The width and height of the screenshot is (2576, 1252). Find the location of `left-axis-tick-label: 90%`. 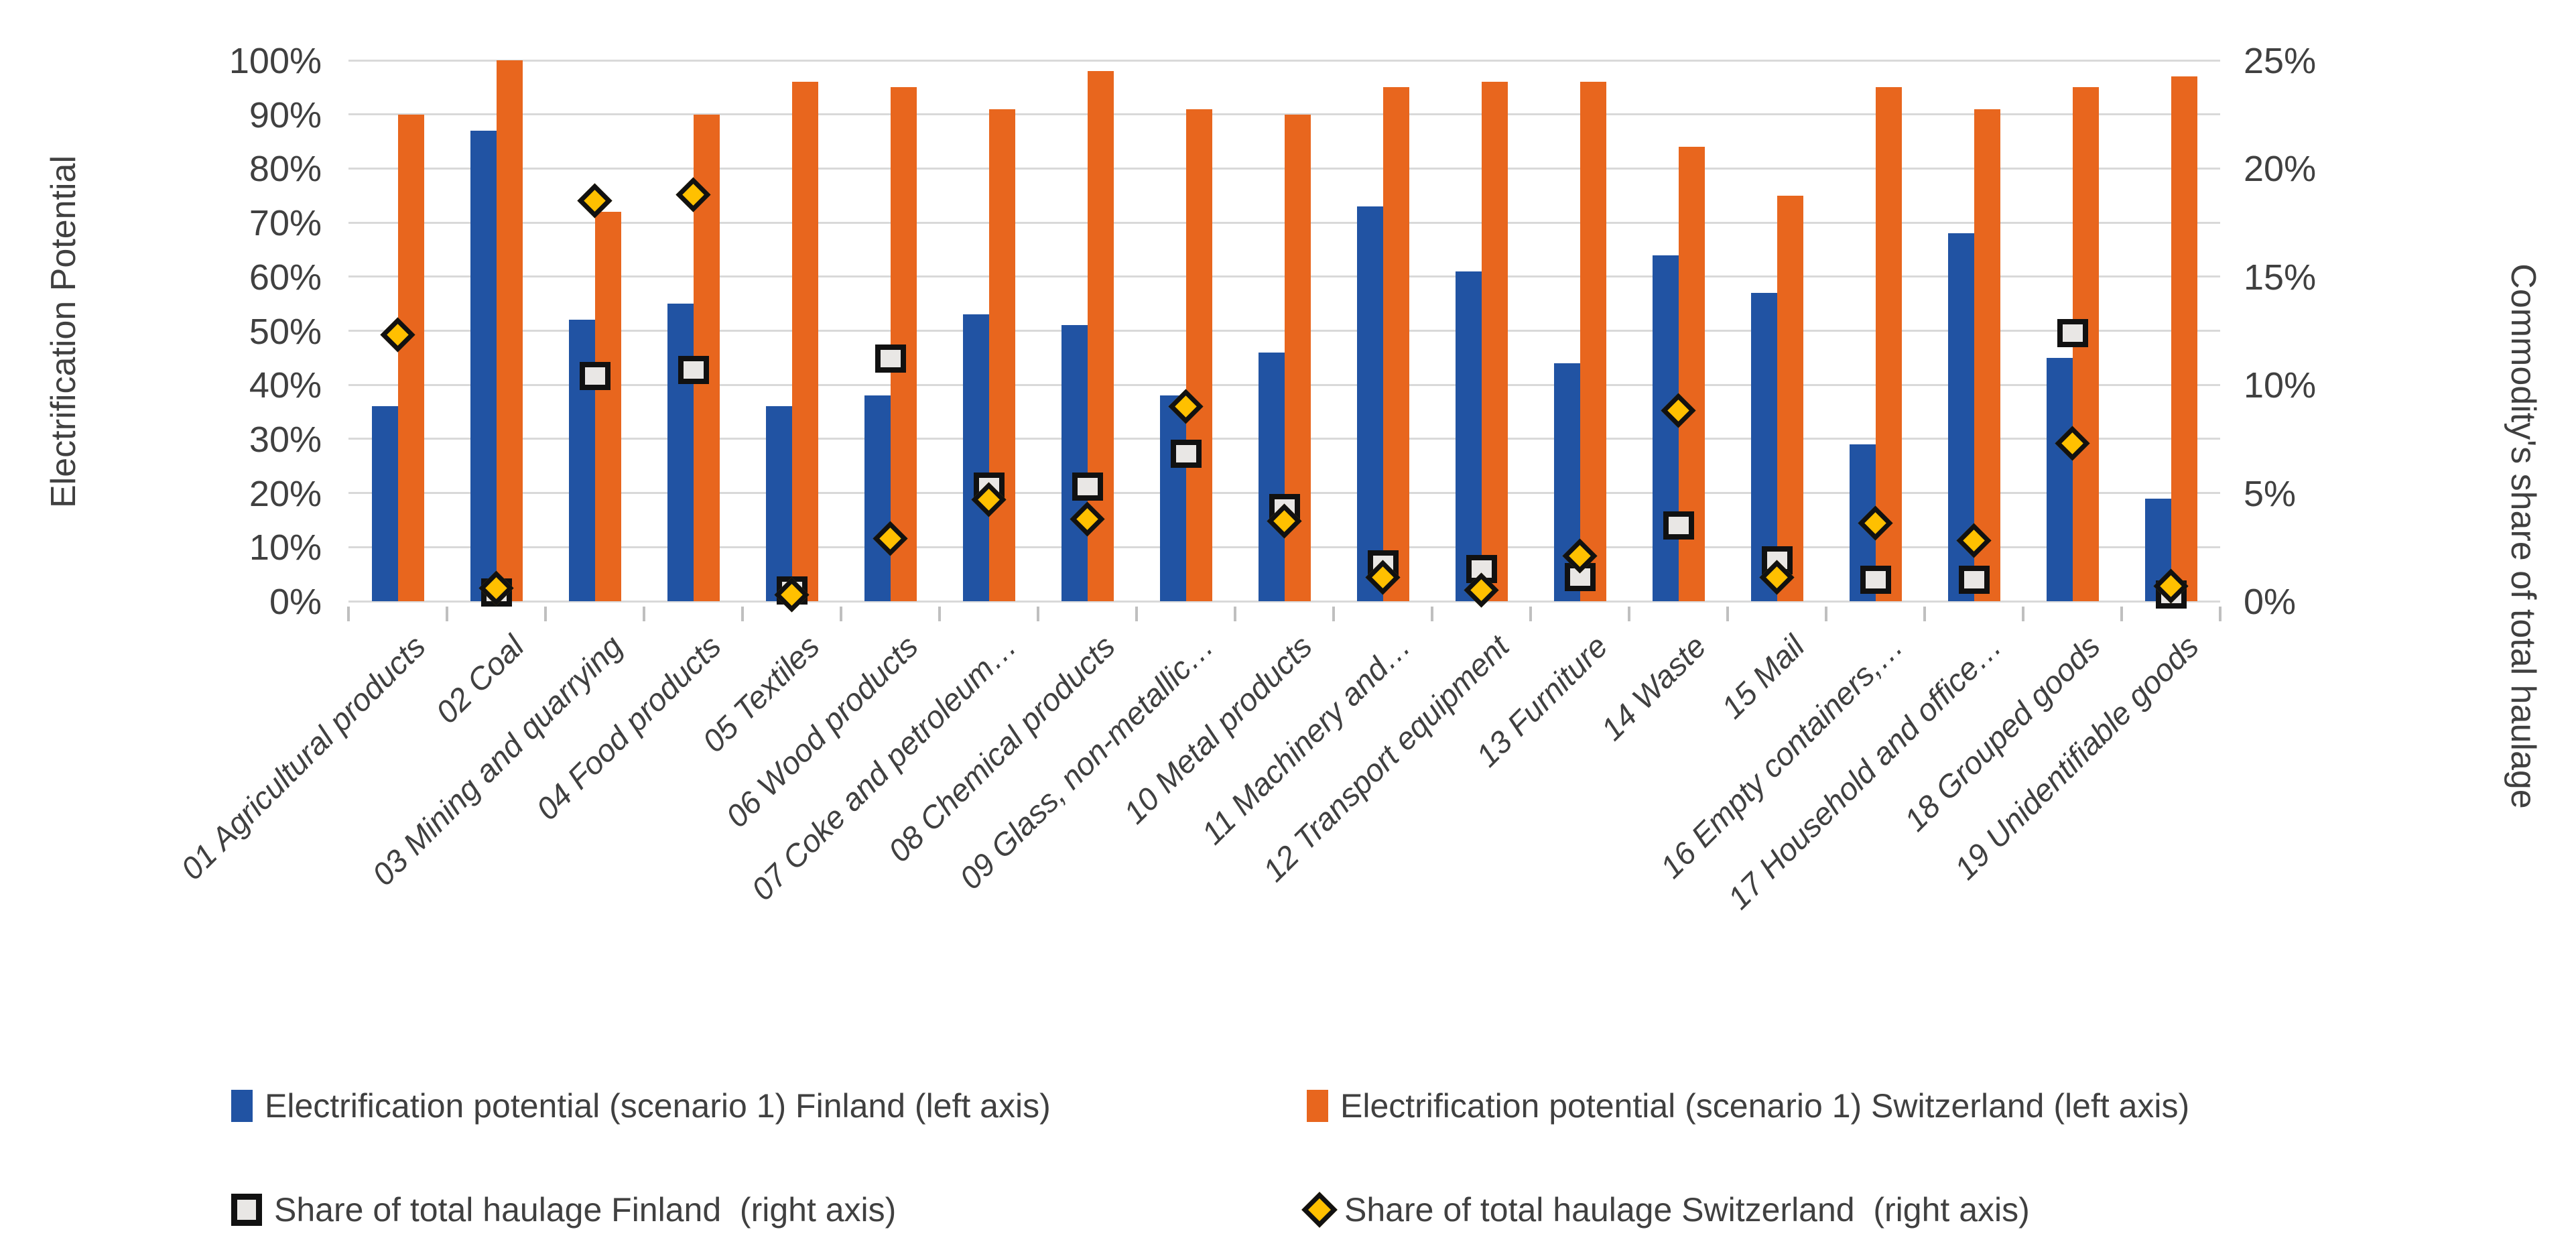

left-axis-tick-label: 90% is located at coordinates (285, 115).